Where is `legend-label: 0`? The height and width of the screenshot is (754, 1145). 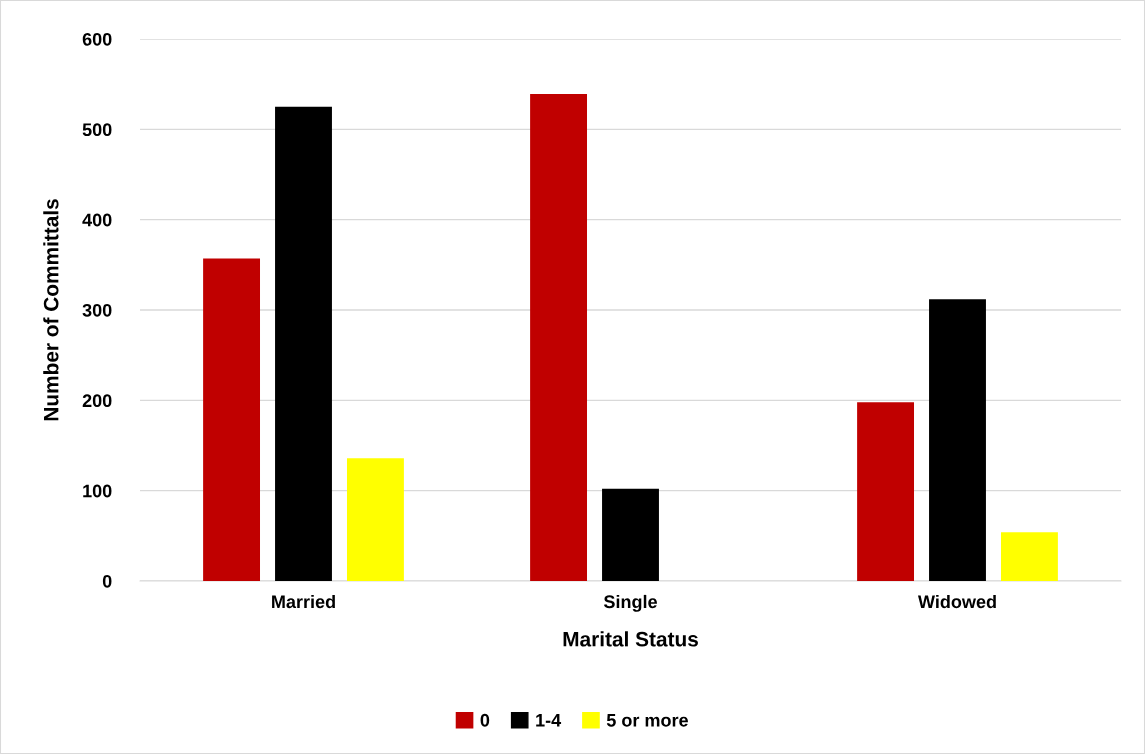
legend-label: 0 is located at coordinates (485, 720).